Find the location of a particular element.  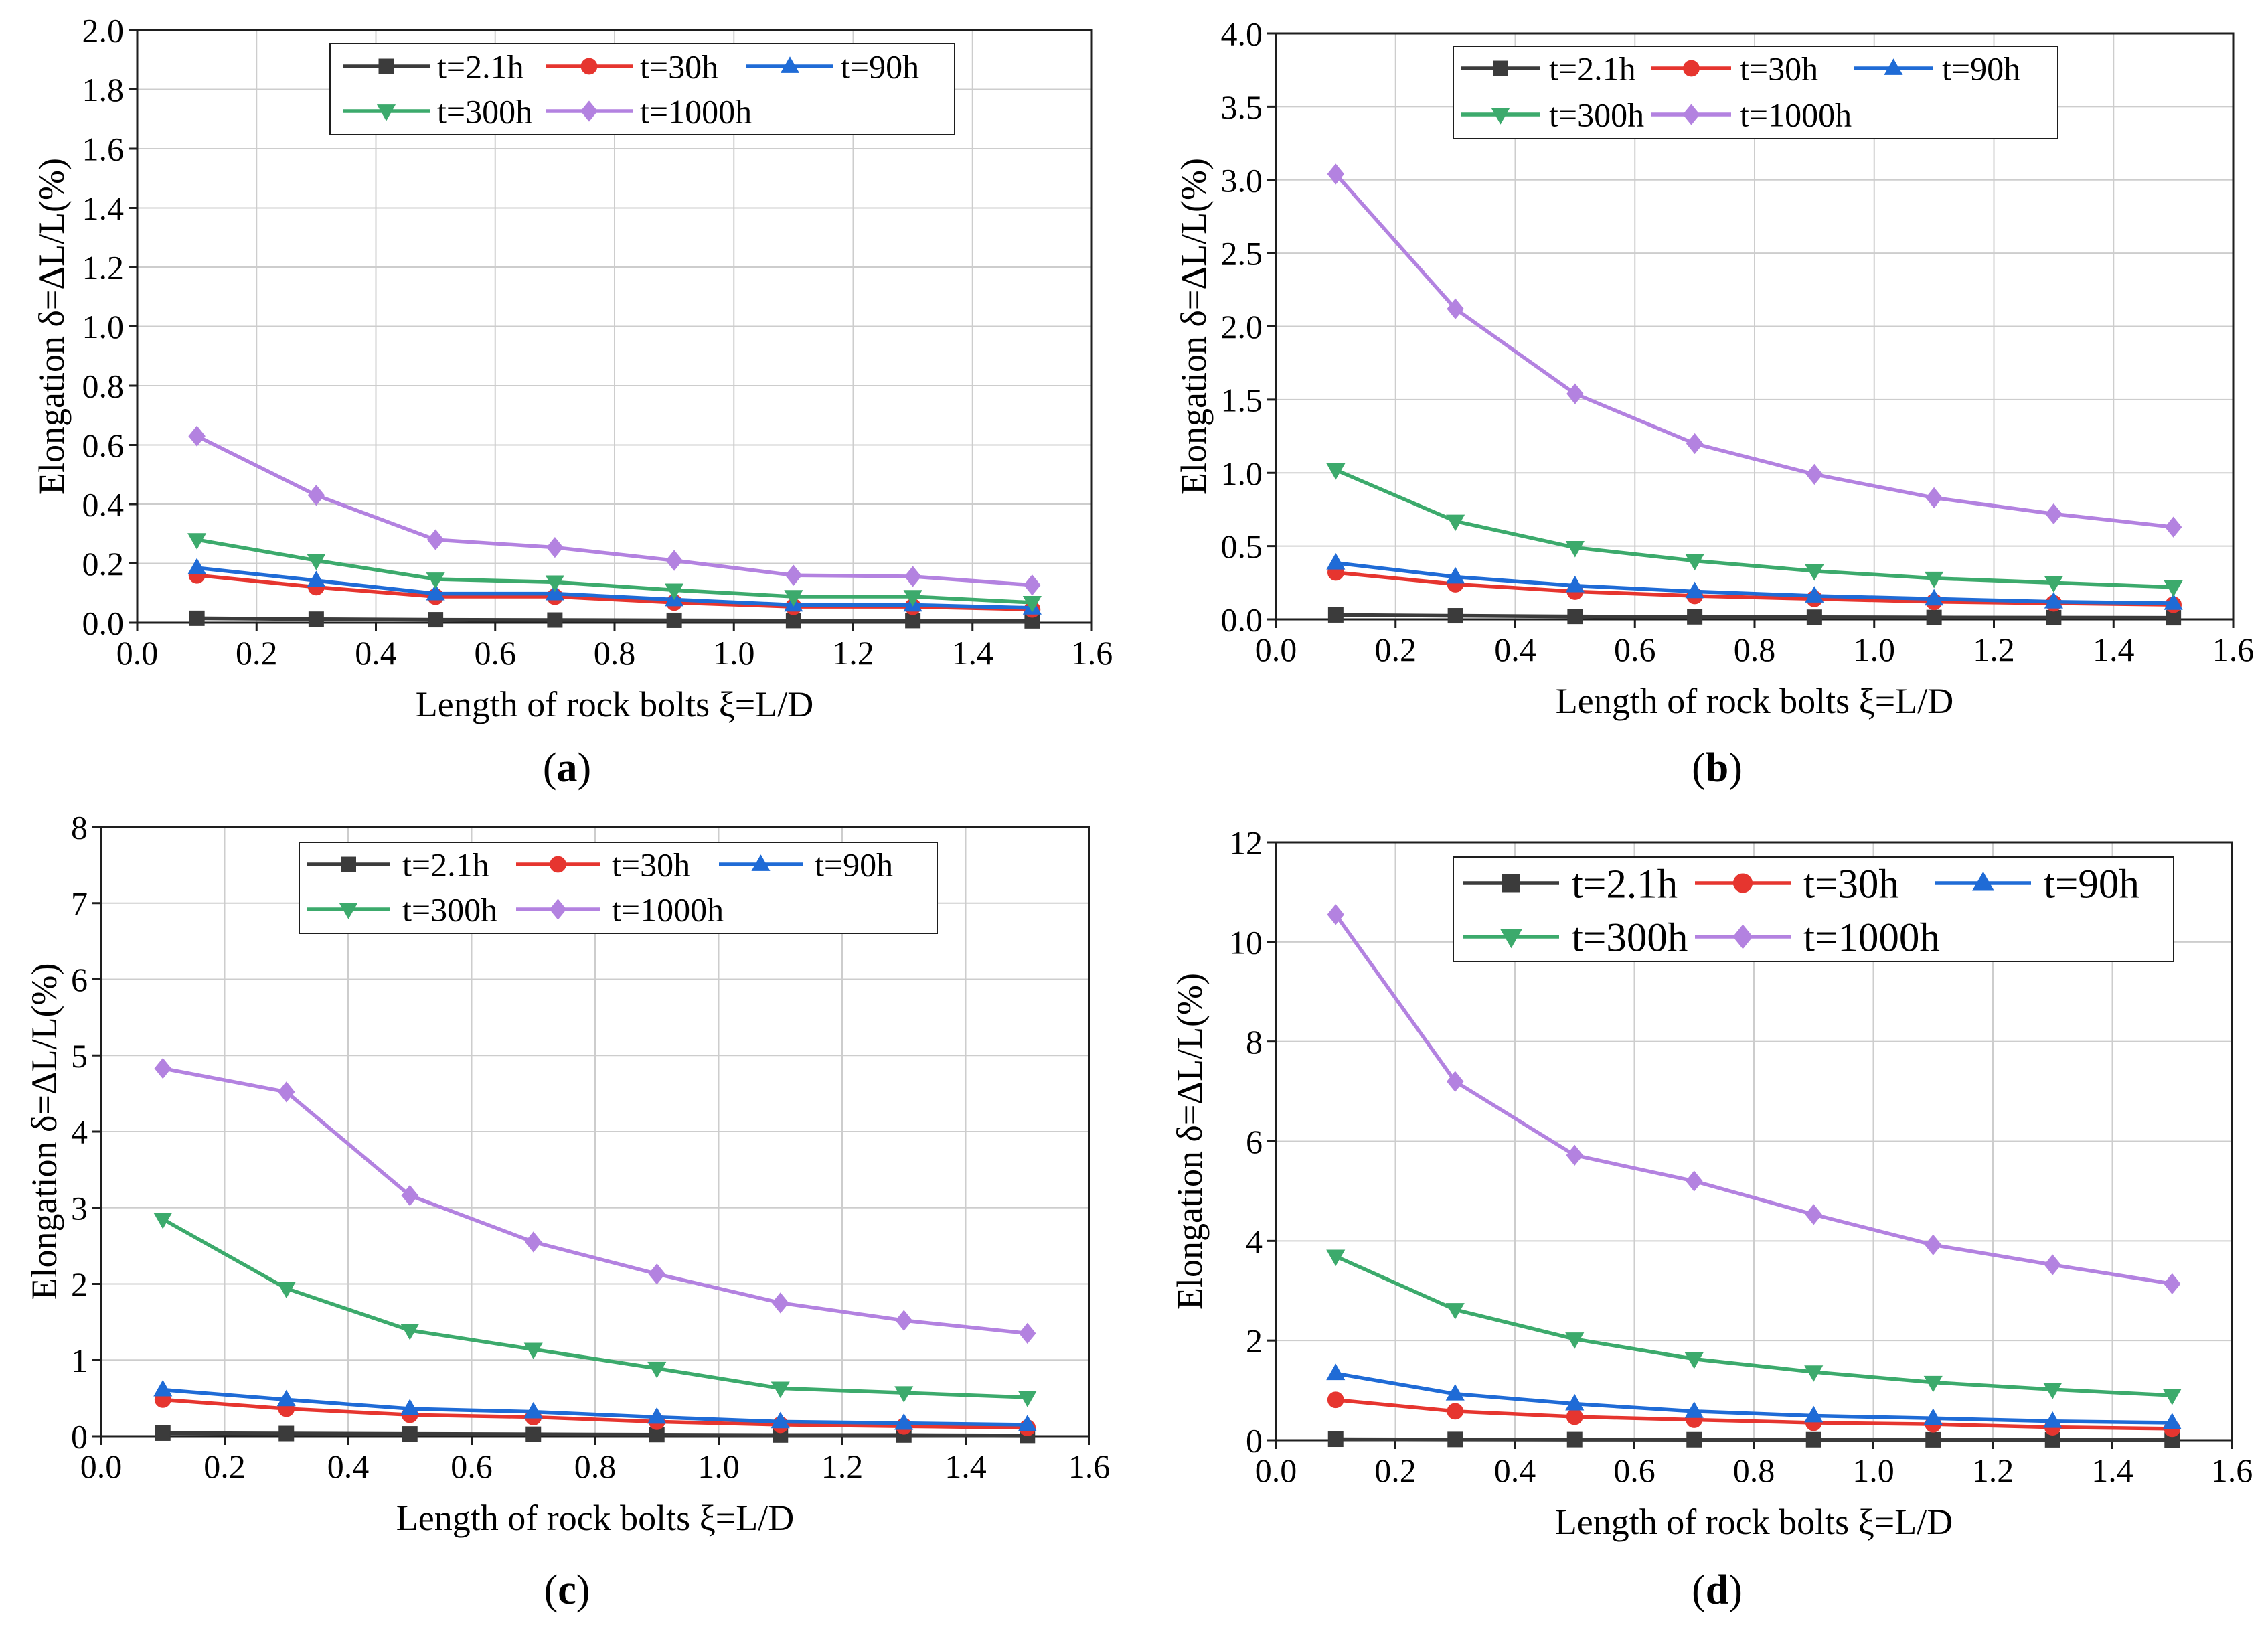

legend-item-t-2-1h: t=2.1h is located at coordinates (398, 865).